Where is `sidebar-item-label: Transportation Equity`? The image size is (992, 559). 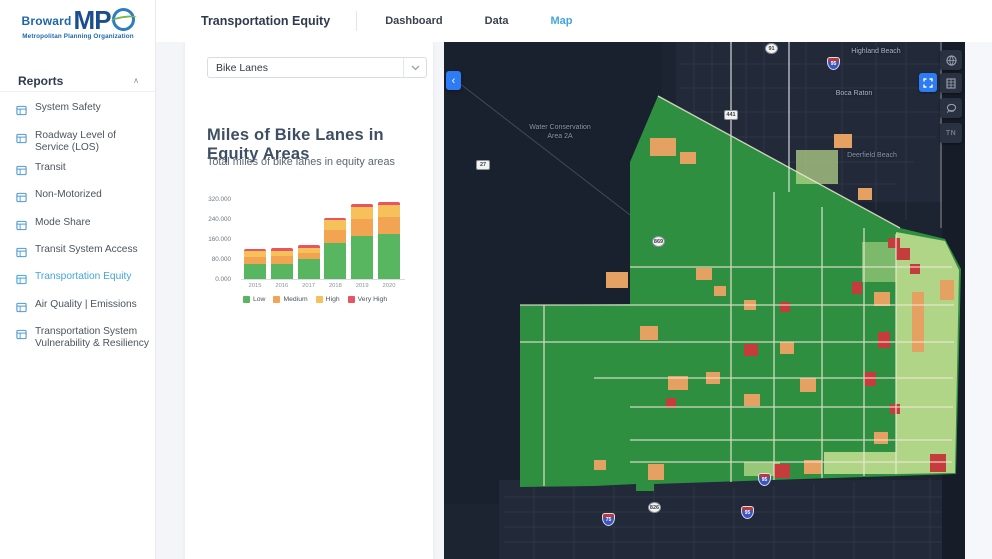 sidebar-item-label: Transportation Equity is located at coordinates (83, 277).